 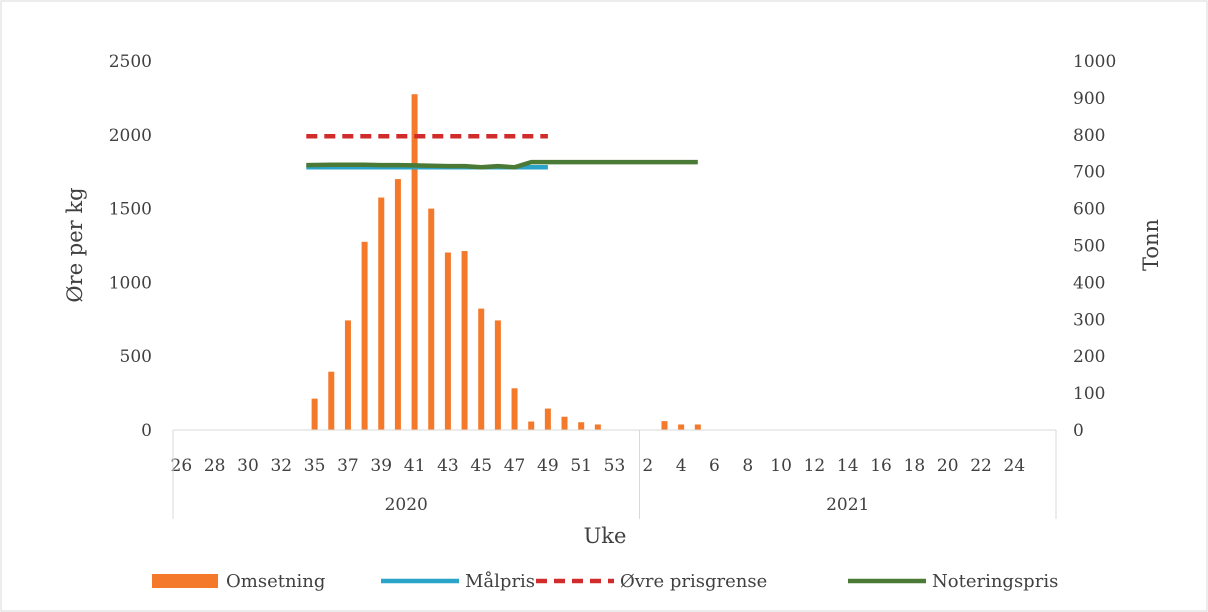 I want to click on y-right-tick-label: 400, so click(x=1089, y=283).